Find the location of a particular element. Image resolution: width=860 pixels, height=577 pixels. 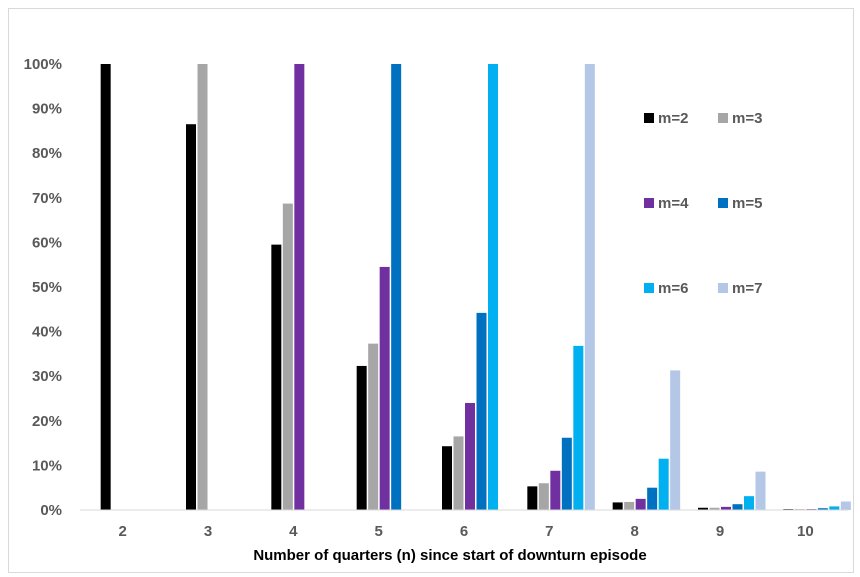

bar-m3-n8 is located at coordinates (629, 505).